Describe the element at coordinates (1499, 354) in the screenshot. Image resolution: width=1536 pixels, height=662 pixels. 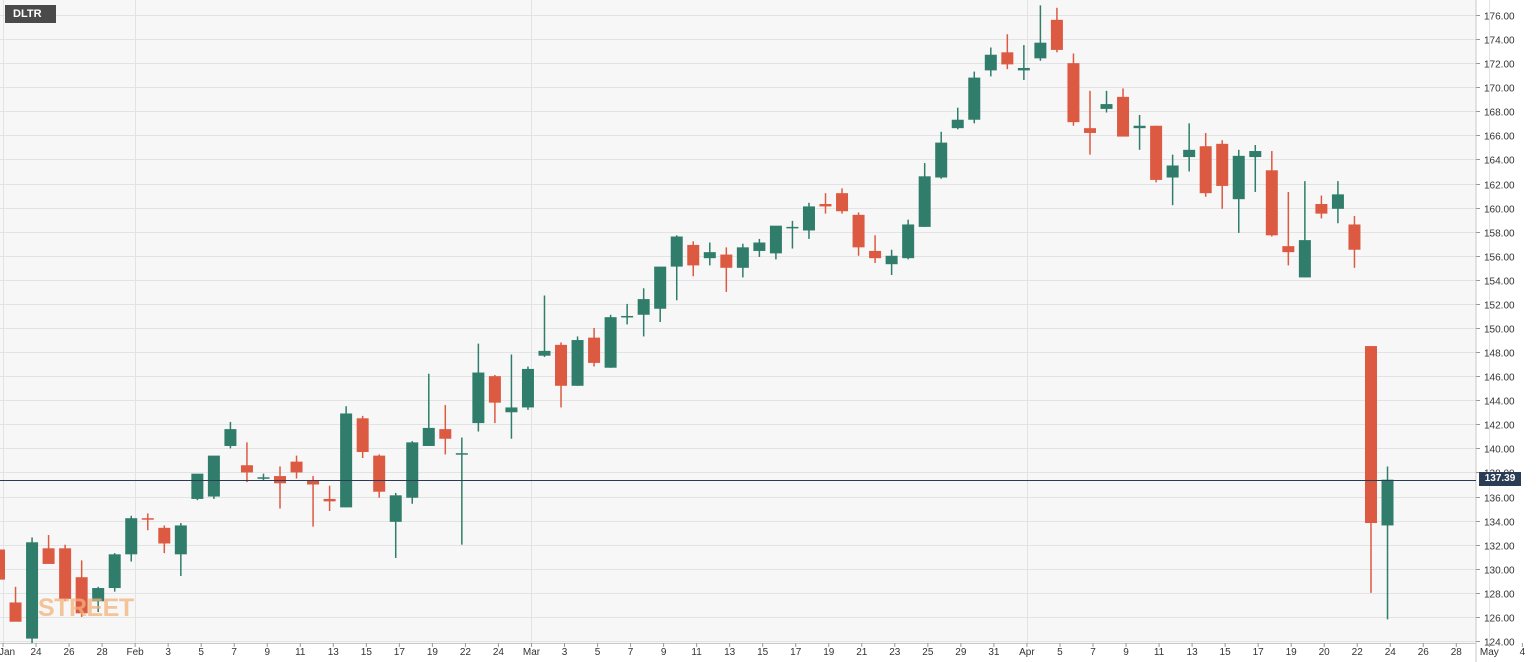
I see `y-tick-label: 148.00` at that location.